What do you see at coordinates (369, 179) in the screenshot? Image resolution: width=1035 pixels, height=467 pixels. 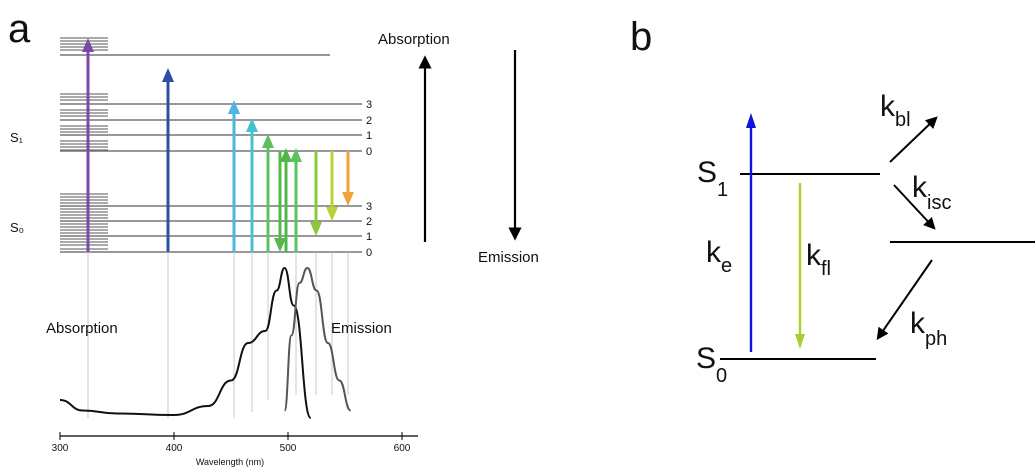 I see `vibrational-numbers: 3 2 1 0 3 2 1 0` at bounding box center [369, 179].